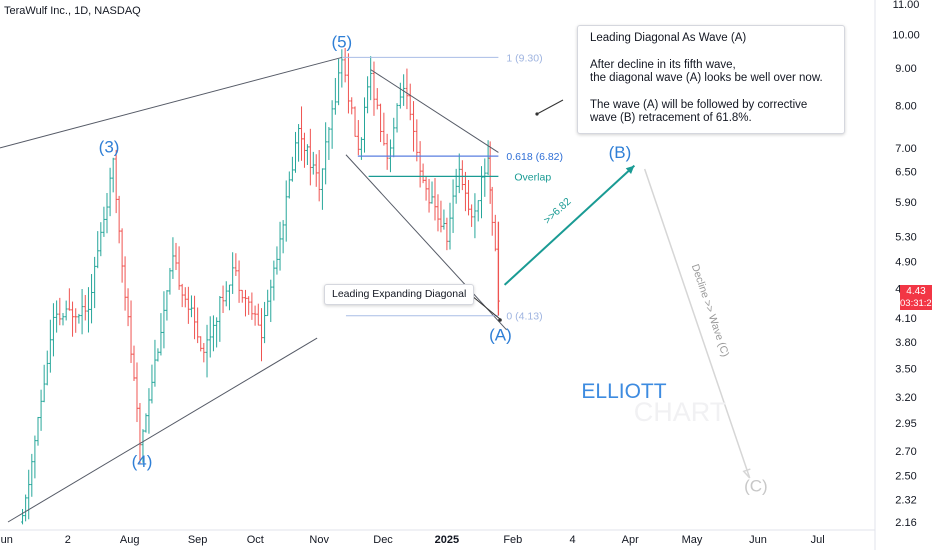  What do you see at coordinates (905, 476) in the screenshot?
I see `price-tick-16: 2.50` at bounding box center [905, 476].